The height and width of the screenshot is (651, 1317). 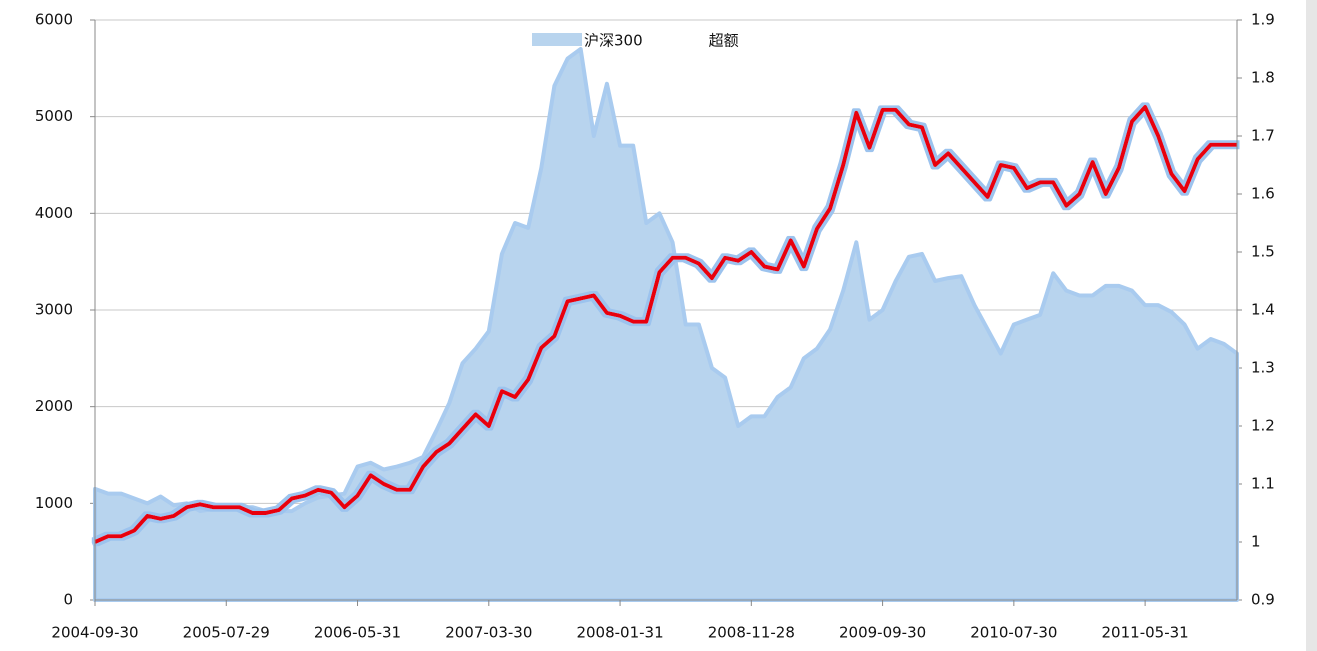 What do you see at coordinates (54, 310) in the screenshot?
I see `y-tick-label: 3000` at bounding box center [54, 310].